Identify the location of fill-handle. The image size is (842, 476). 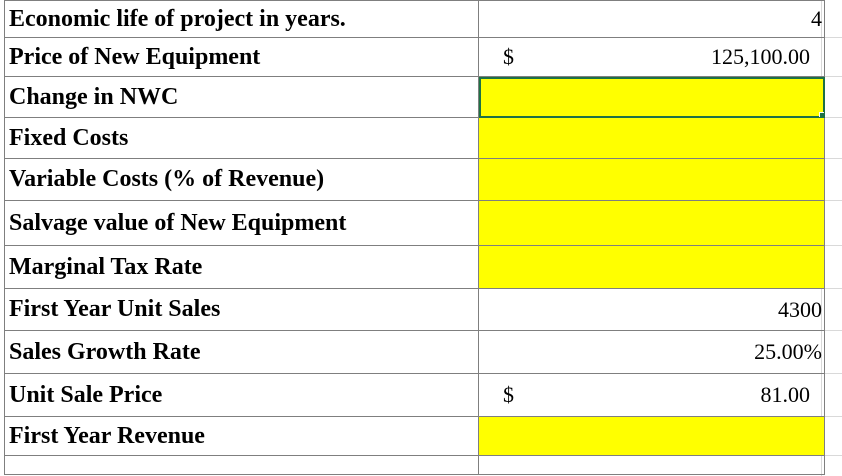
(821, 114).